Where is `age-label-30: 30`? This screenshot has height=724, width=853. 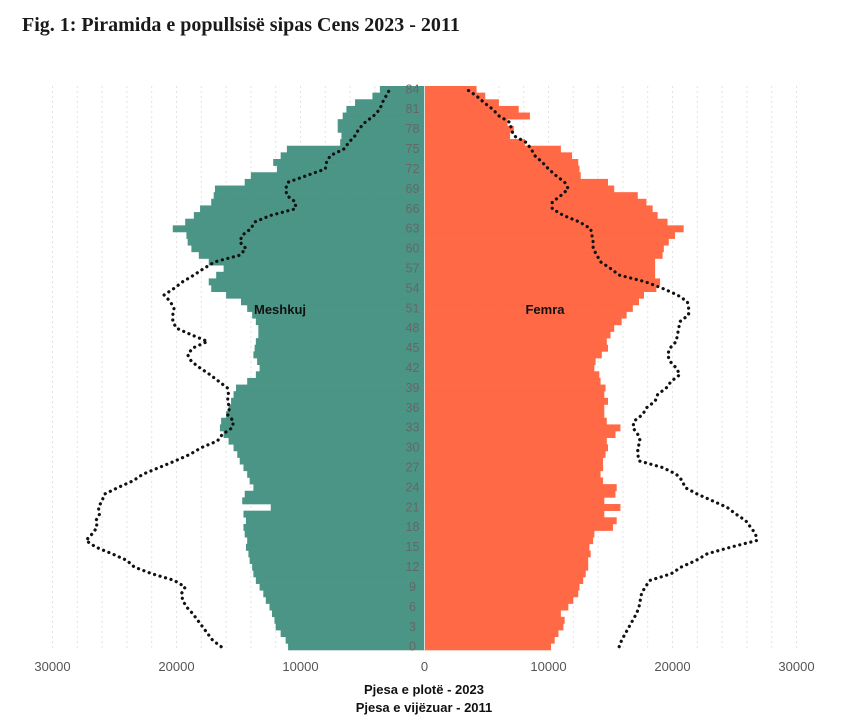 age-label-30: 30 is located at coordinates (413, 448).